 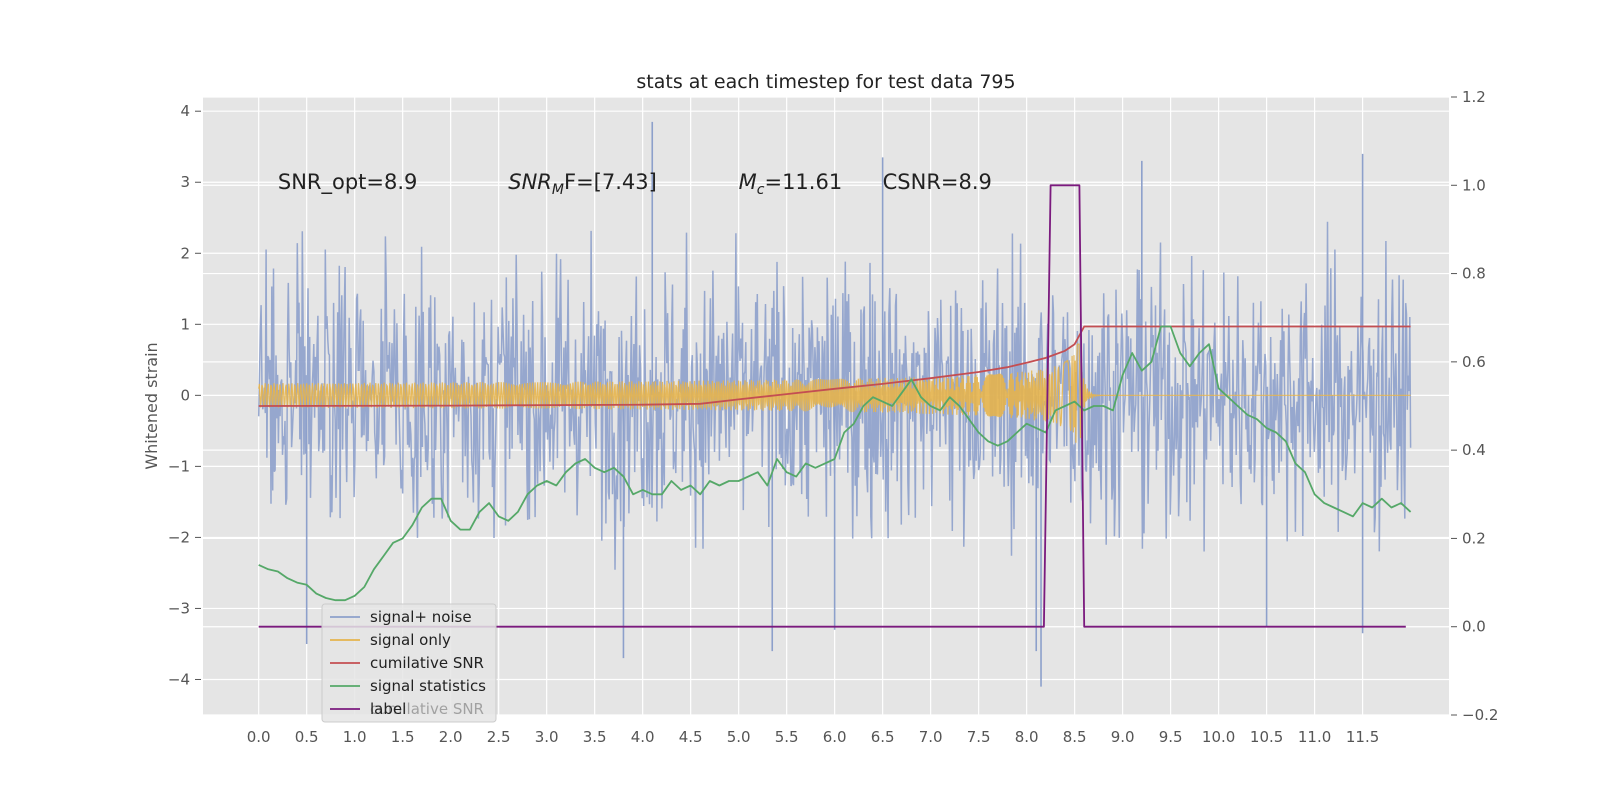 I want to click on y-tick-label: −3, so click(x=179, y=608).